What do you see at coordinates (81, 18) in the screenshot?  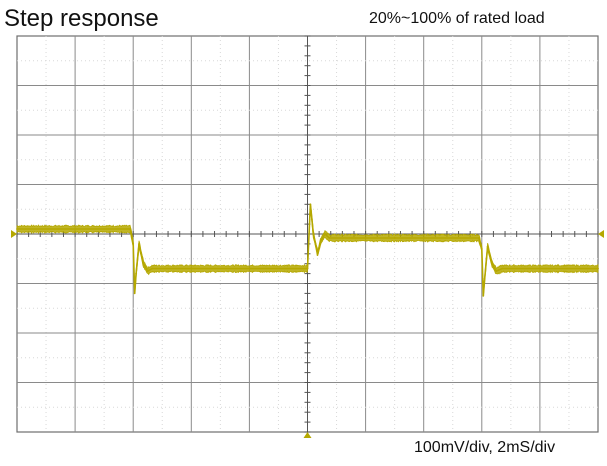 I see `chart-title: Step response` at bounding box center [81, 18].